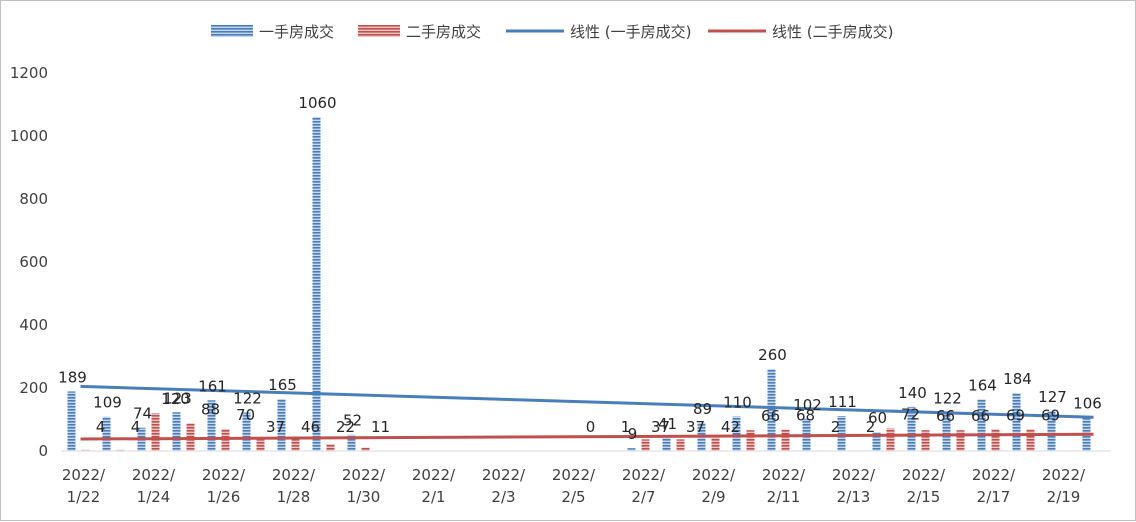 The width and height of the screenshot is (1136, 522). What do you see at coordinates (43, 451) in the screenshot?
I see `y-tick-label: 0` at bounding box center [43, 451].